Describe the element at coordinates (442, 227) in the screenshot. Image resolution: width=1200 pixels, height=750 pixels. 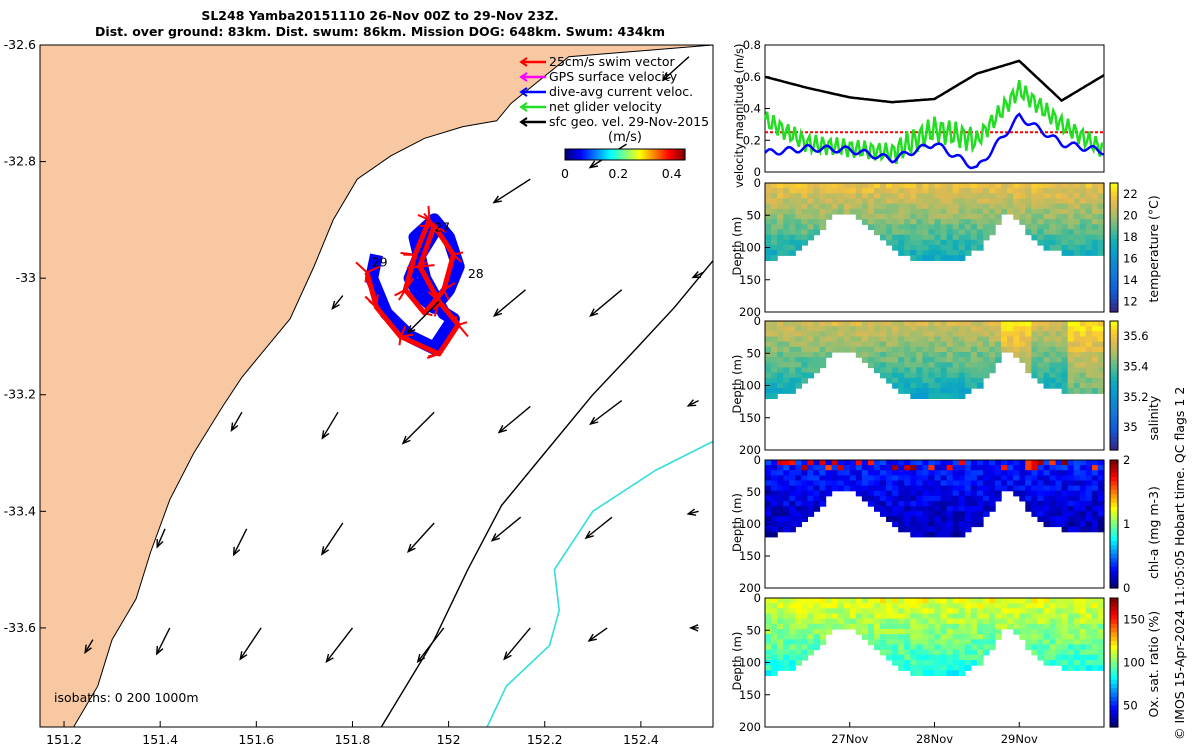
I see `day-label-27: 27` at that location.